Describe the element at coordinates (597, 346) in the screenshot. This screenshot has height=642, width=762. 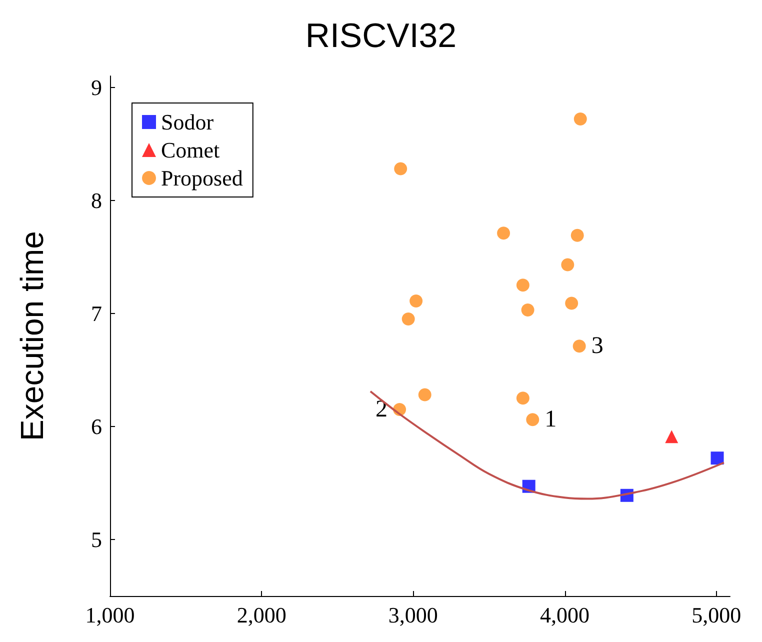
I see `annotation: 3` at that location.